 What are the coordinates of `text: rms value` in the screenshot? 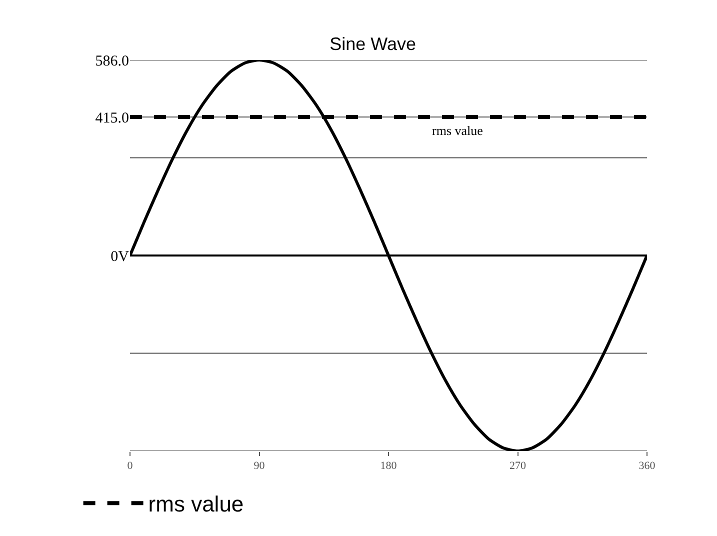 It's located at (457, 130).